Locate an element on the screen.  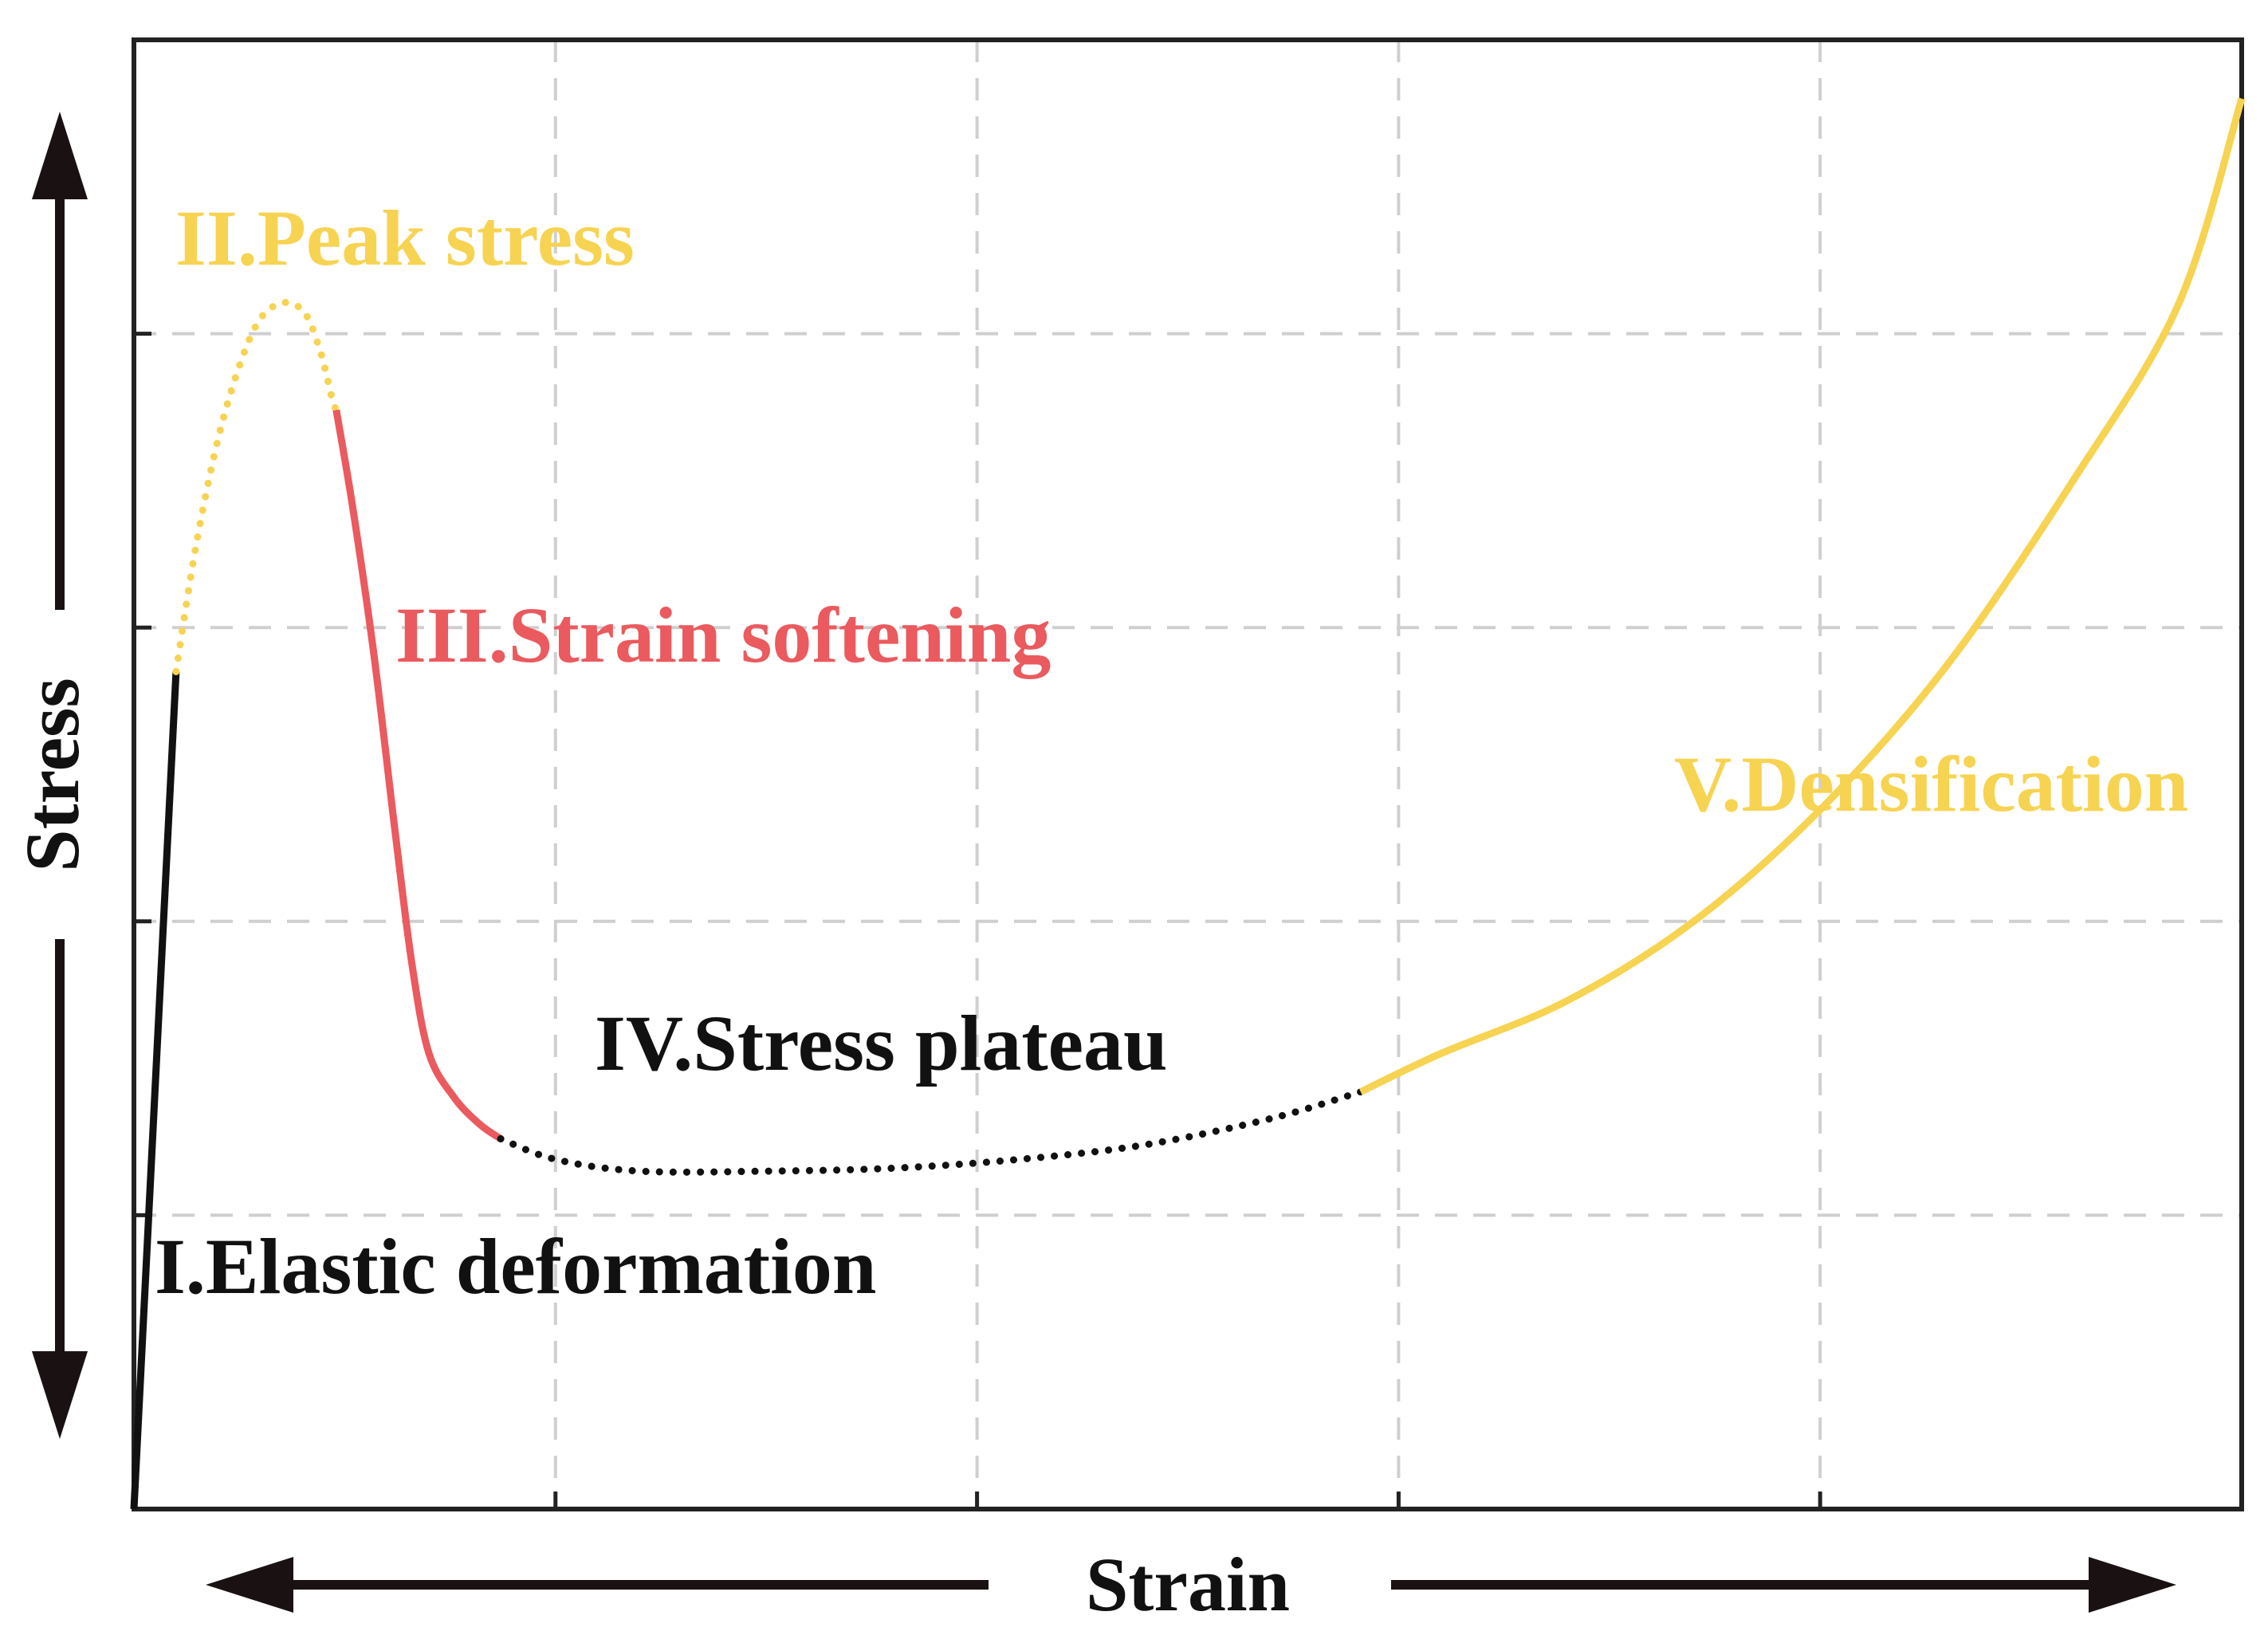
label-stress-plateau: IV.Stress plateau is located at coordinates (882, 1043).